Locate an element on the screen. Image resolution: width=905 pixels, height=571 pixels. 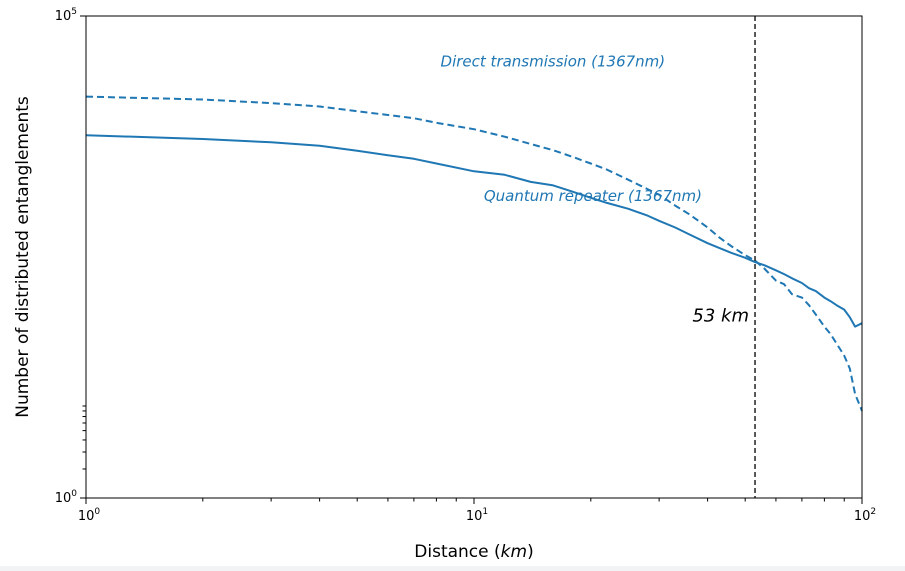
x-axis-title: Distance (km) is located at coordinates (473, 552).